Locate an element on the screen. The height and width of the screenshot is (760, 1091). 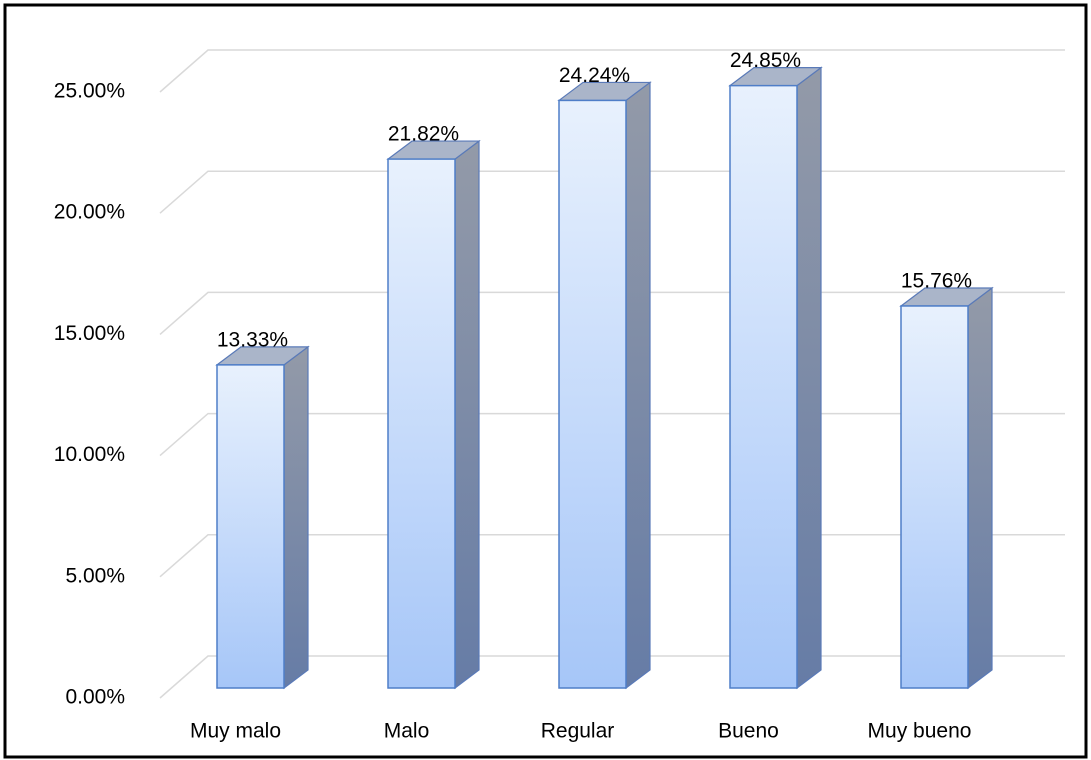
y-tick-label: 0.00% is located at coordinates (95, 697).